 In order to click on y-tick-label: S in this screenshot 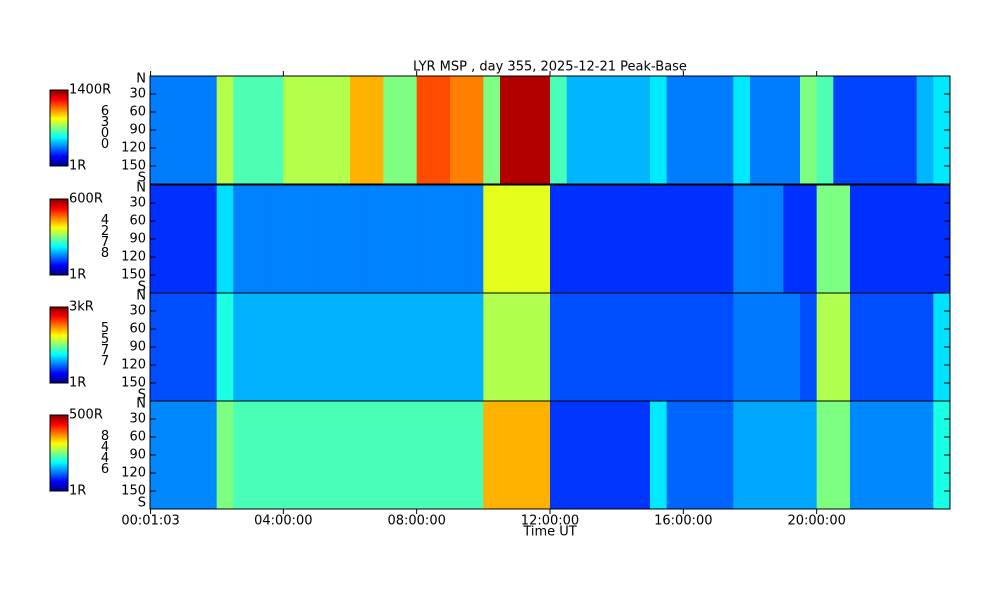, I will do `click(142, 287)`.